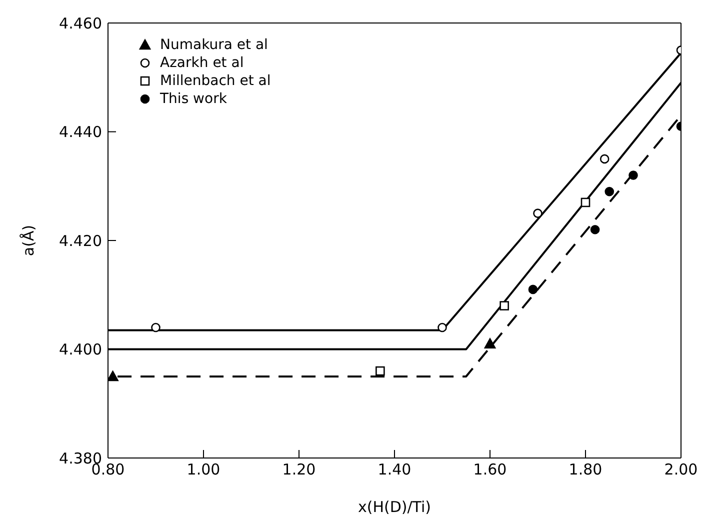  Describe the element at coordinates (80, 132) in the screenshot. I see `y-tick-label: 4.440` at that location.